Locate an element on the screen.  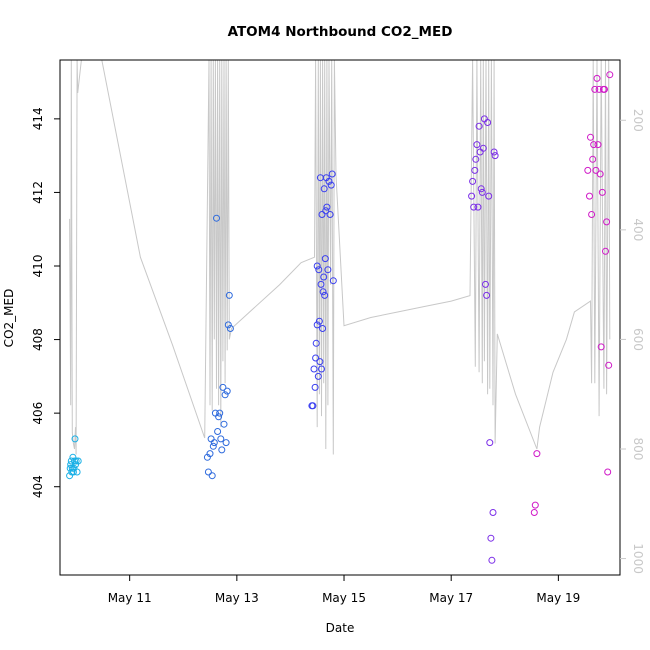
y-tick-label: 408 is located at coordinates (38, 339).